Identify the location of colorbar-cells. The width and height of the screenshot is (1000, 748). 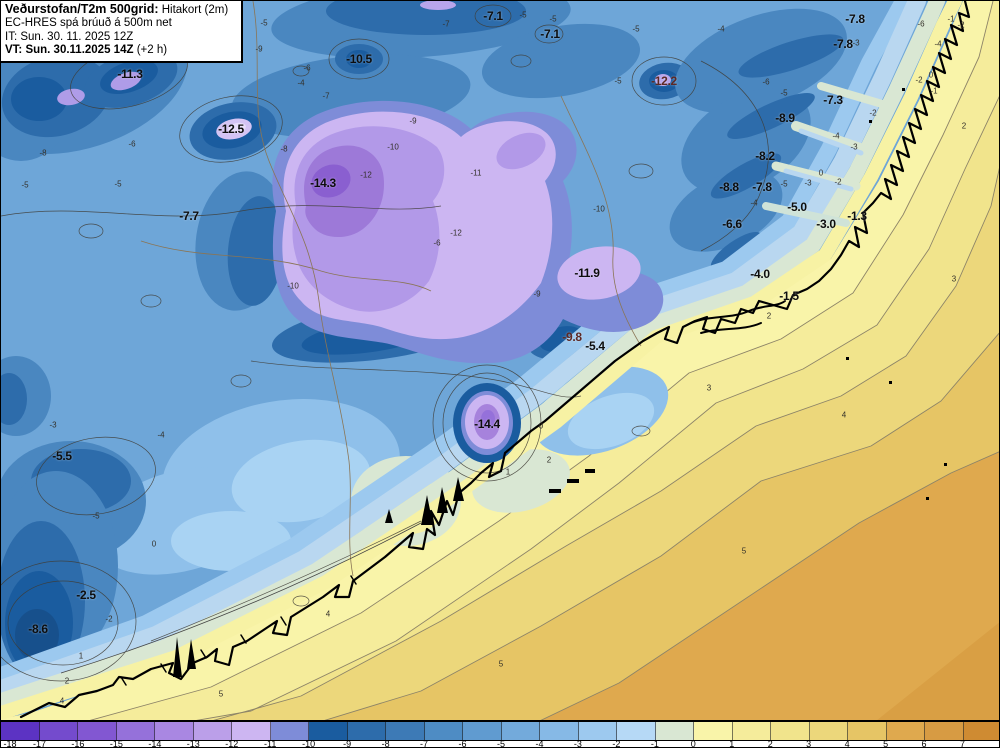
(500, 730).